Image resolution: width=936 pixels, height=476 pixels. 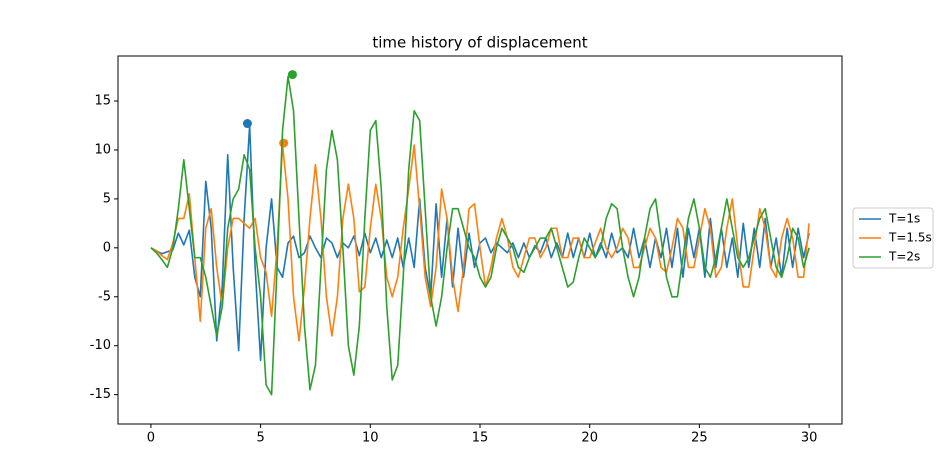 What do you see at coordinates (699, 438) in the screenshot?
I see `x-tick-label: 25` at bounding box center [699, 438].